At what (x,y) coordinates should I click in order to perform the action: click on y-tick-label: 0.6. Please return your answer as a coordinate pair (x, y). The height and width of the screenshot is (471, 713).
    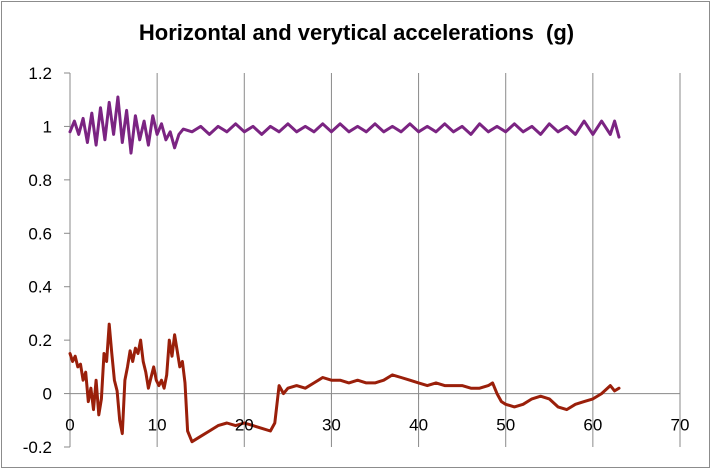
    Looking at the image, I should click on (40, 233).